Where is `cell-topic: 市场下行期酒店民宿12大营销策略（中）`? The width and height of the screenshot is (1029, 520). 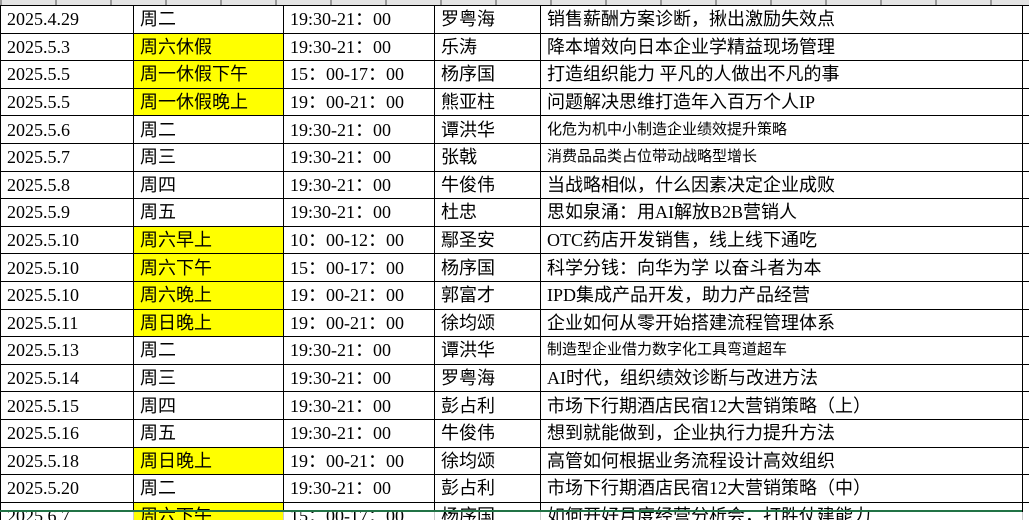
cell-topic: 市场下行期酒店民宿12大营销策略（中） is located at coordinates (781, 488).